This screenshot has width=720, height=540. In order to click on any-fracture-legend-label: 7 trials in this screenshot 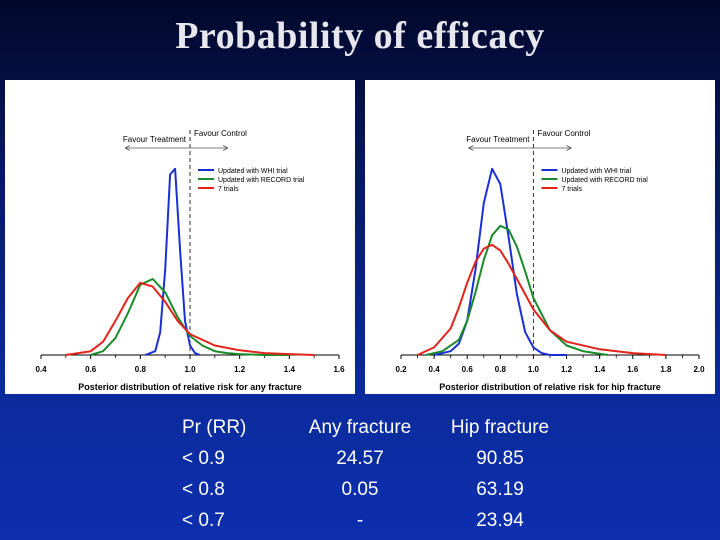, I will do `click(228, 189)`.